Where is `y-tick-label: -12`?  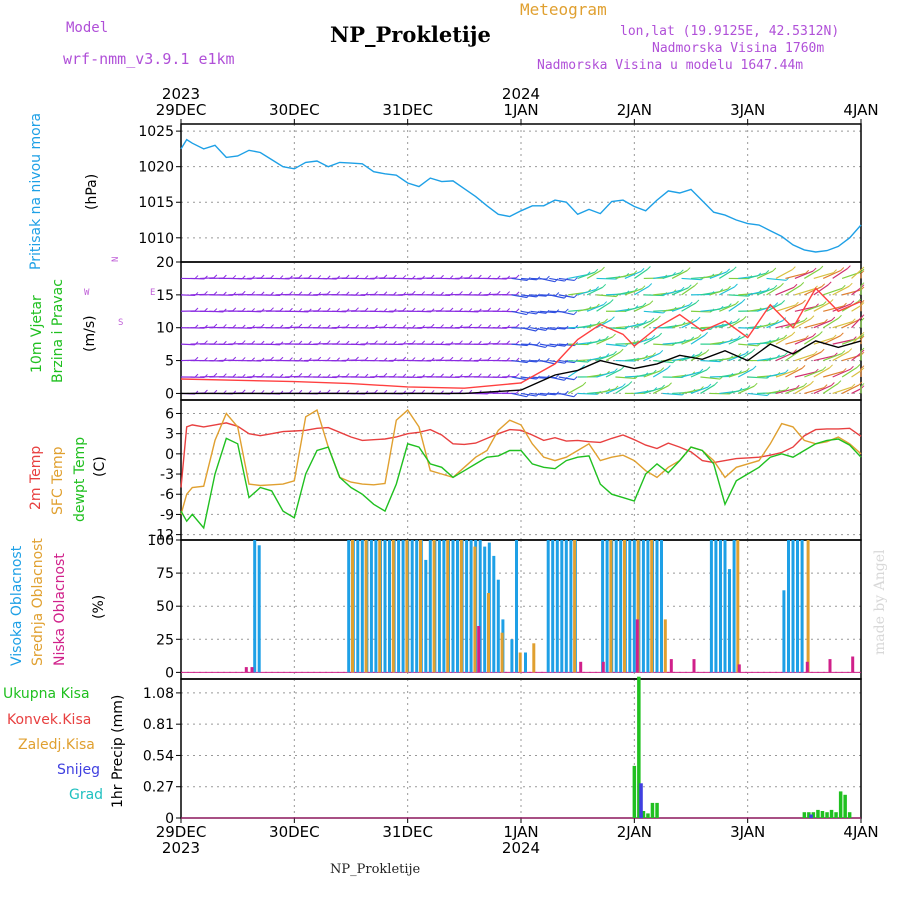 y-tick-label: -12 is located at coordinates (162, 536).